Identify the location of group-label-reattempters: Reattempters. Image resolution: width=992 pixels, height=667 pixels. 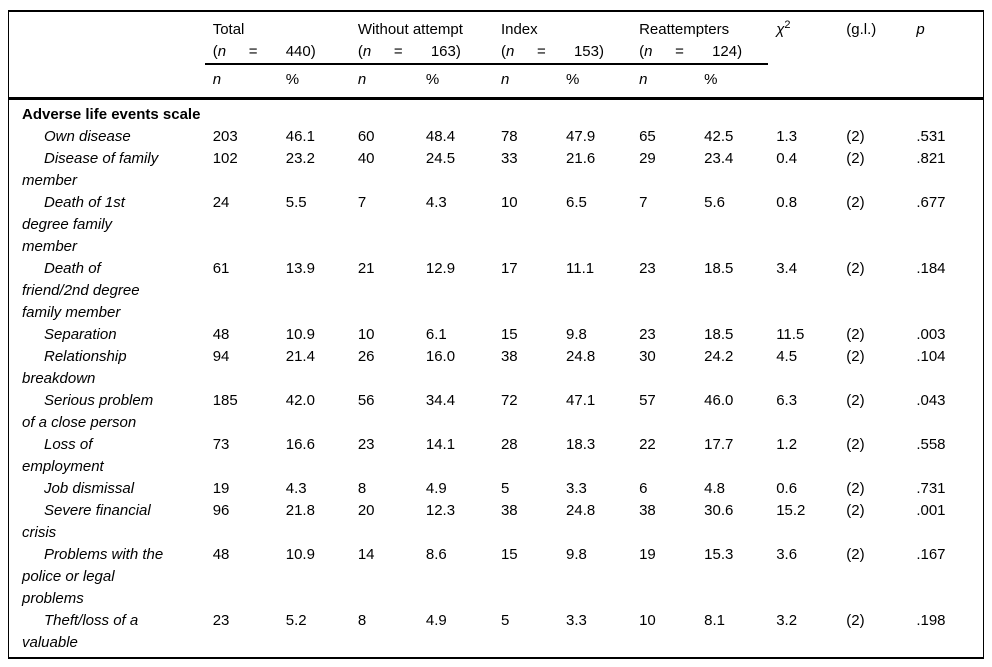
(684, 29).